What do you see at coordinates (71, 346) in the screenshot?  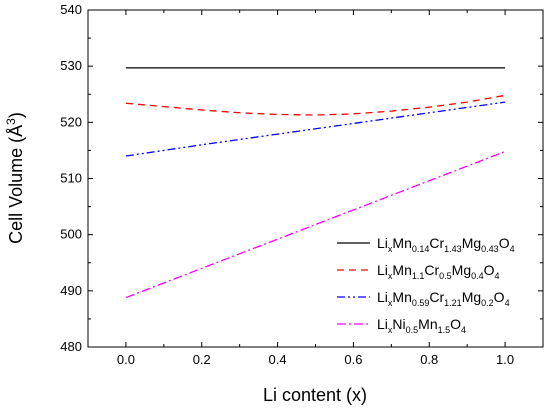 I see `y-tick-label: 480` at bounding box center [71, 346].